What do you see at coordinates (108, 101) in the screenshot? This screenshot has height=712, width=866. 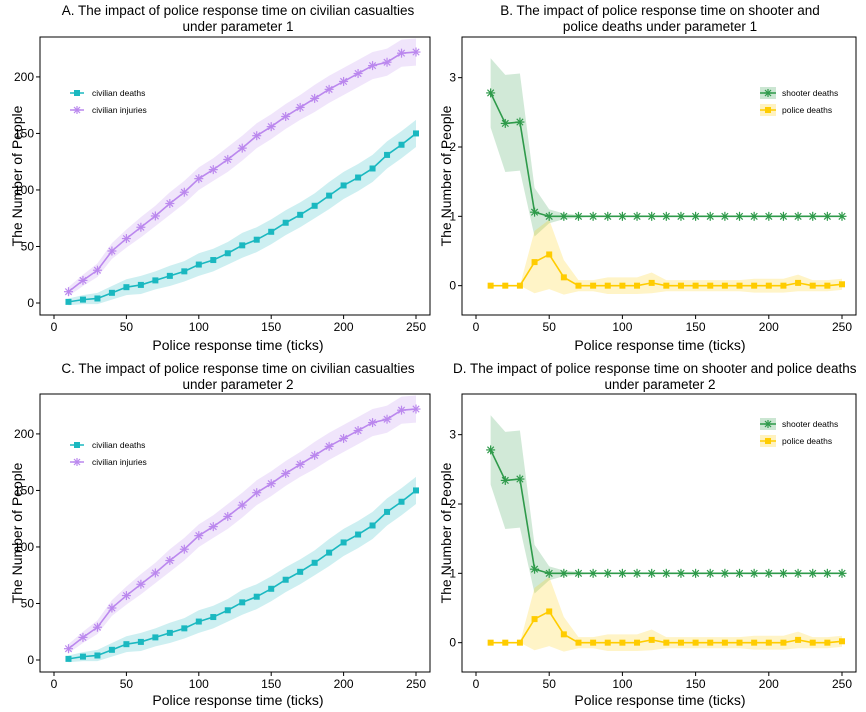 I see `panel-a-legend: civilian deaths civilian injuries` at bounding box center [108, 101].